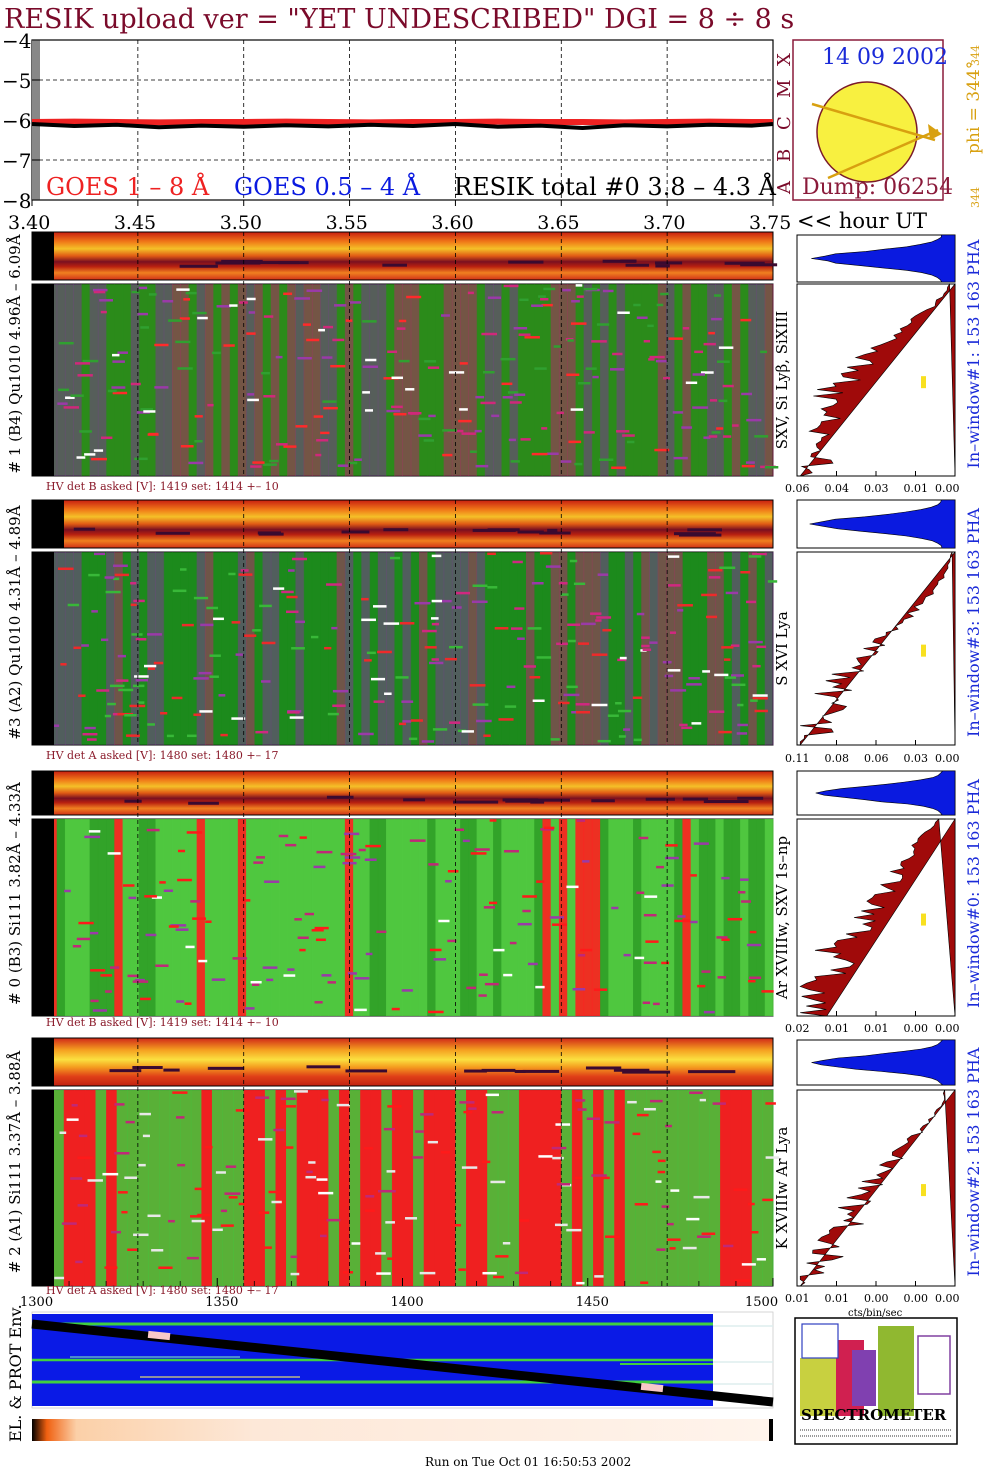  I want to click on env-bar-end, so click(771, 1430).